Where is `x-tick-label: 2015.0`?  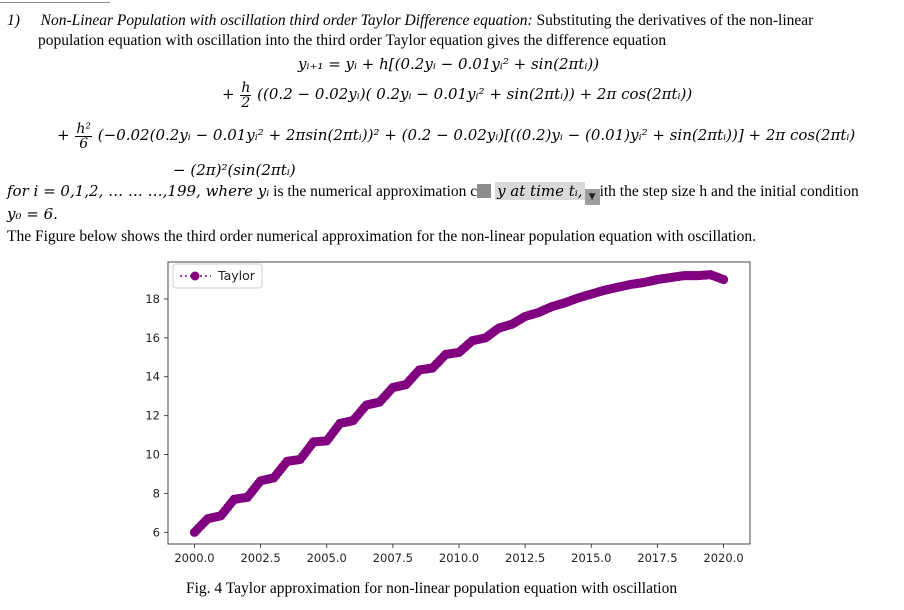
x-tick-label: 2015.0 is located at coordinates (591, 558).